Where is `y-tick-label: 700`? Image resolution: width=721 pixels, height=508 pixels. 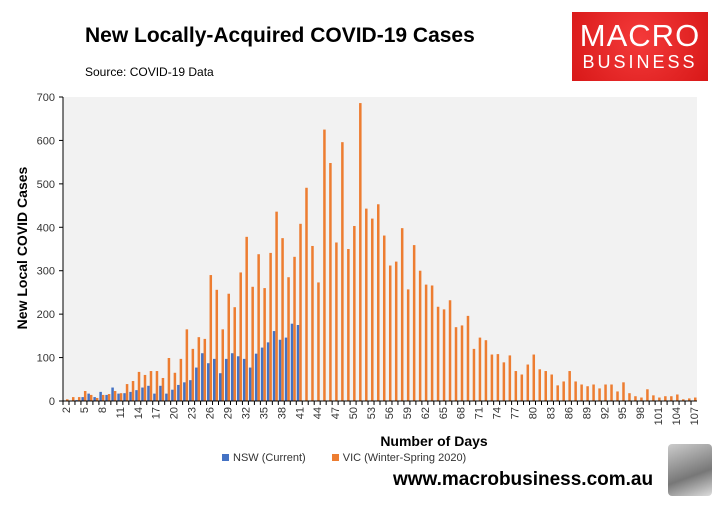 y-tick-label: 700 is located at coordinates (46, 98).